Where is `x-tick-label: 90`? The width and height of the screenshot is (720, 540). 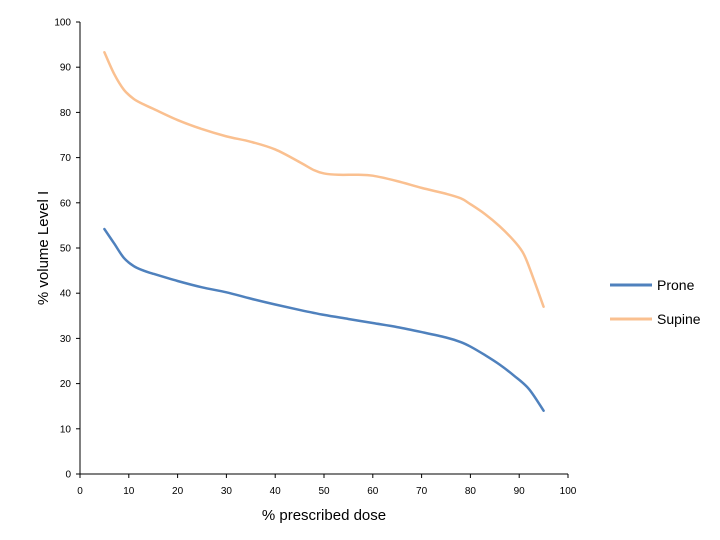
x-tick-label: 90 is located at coordinates (520, 491).